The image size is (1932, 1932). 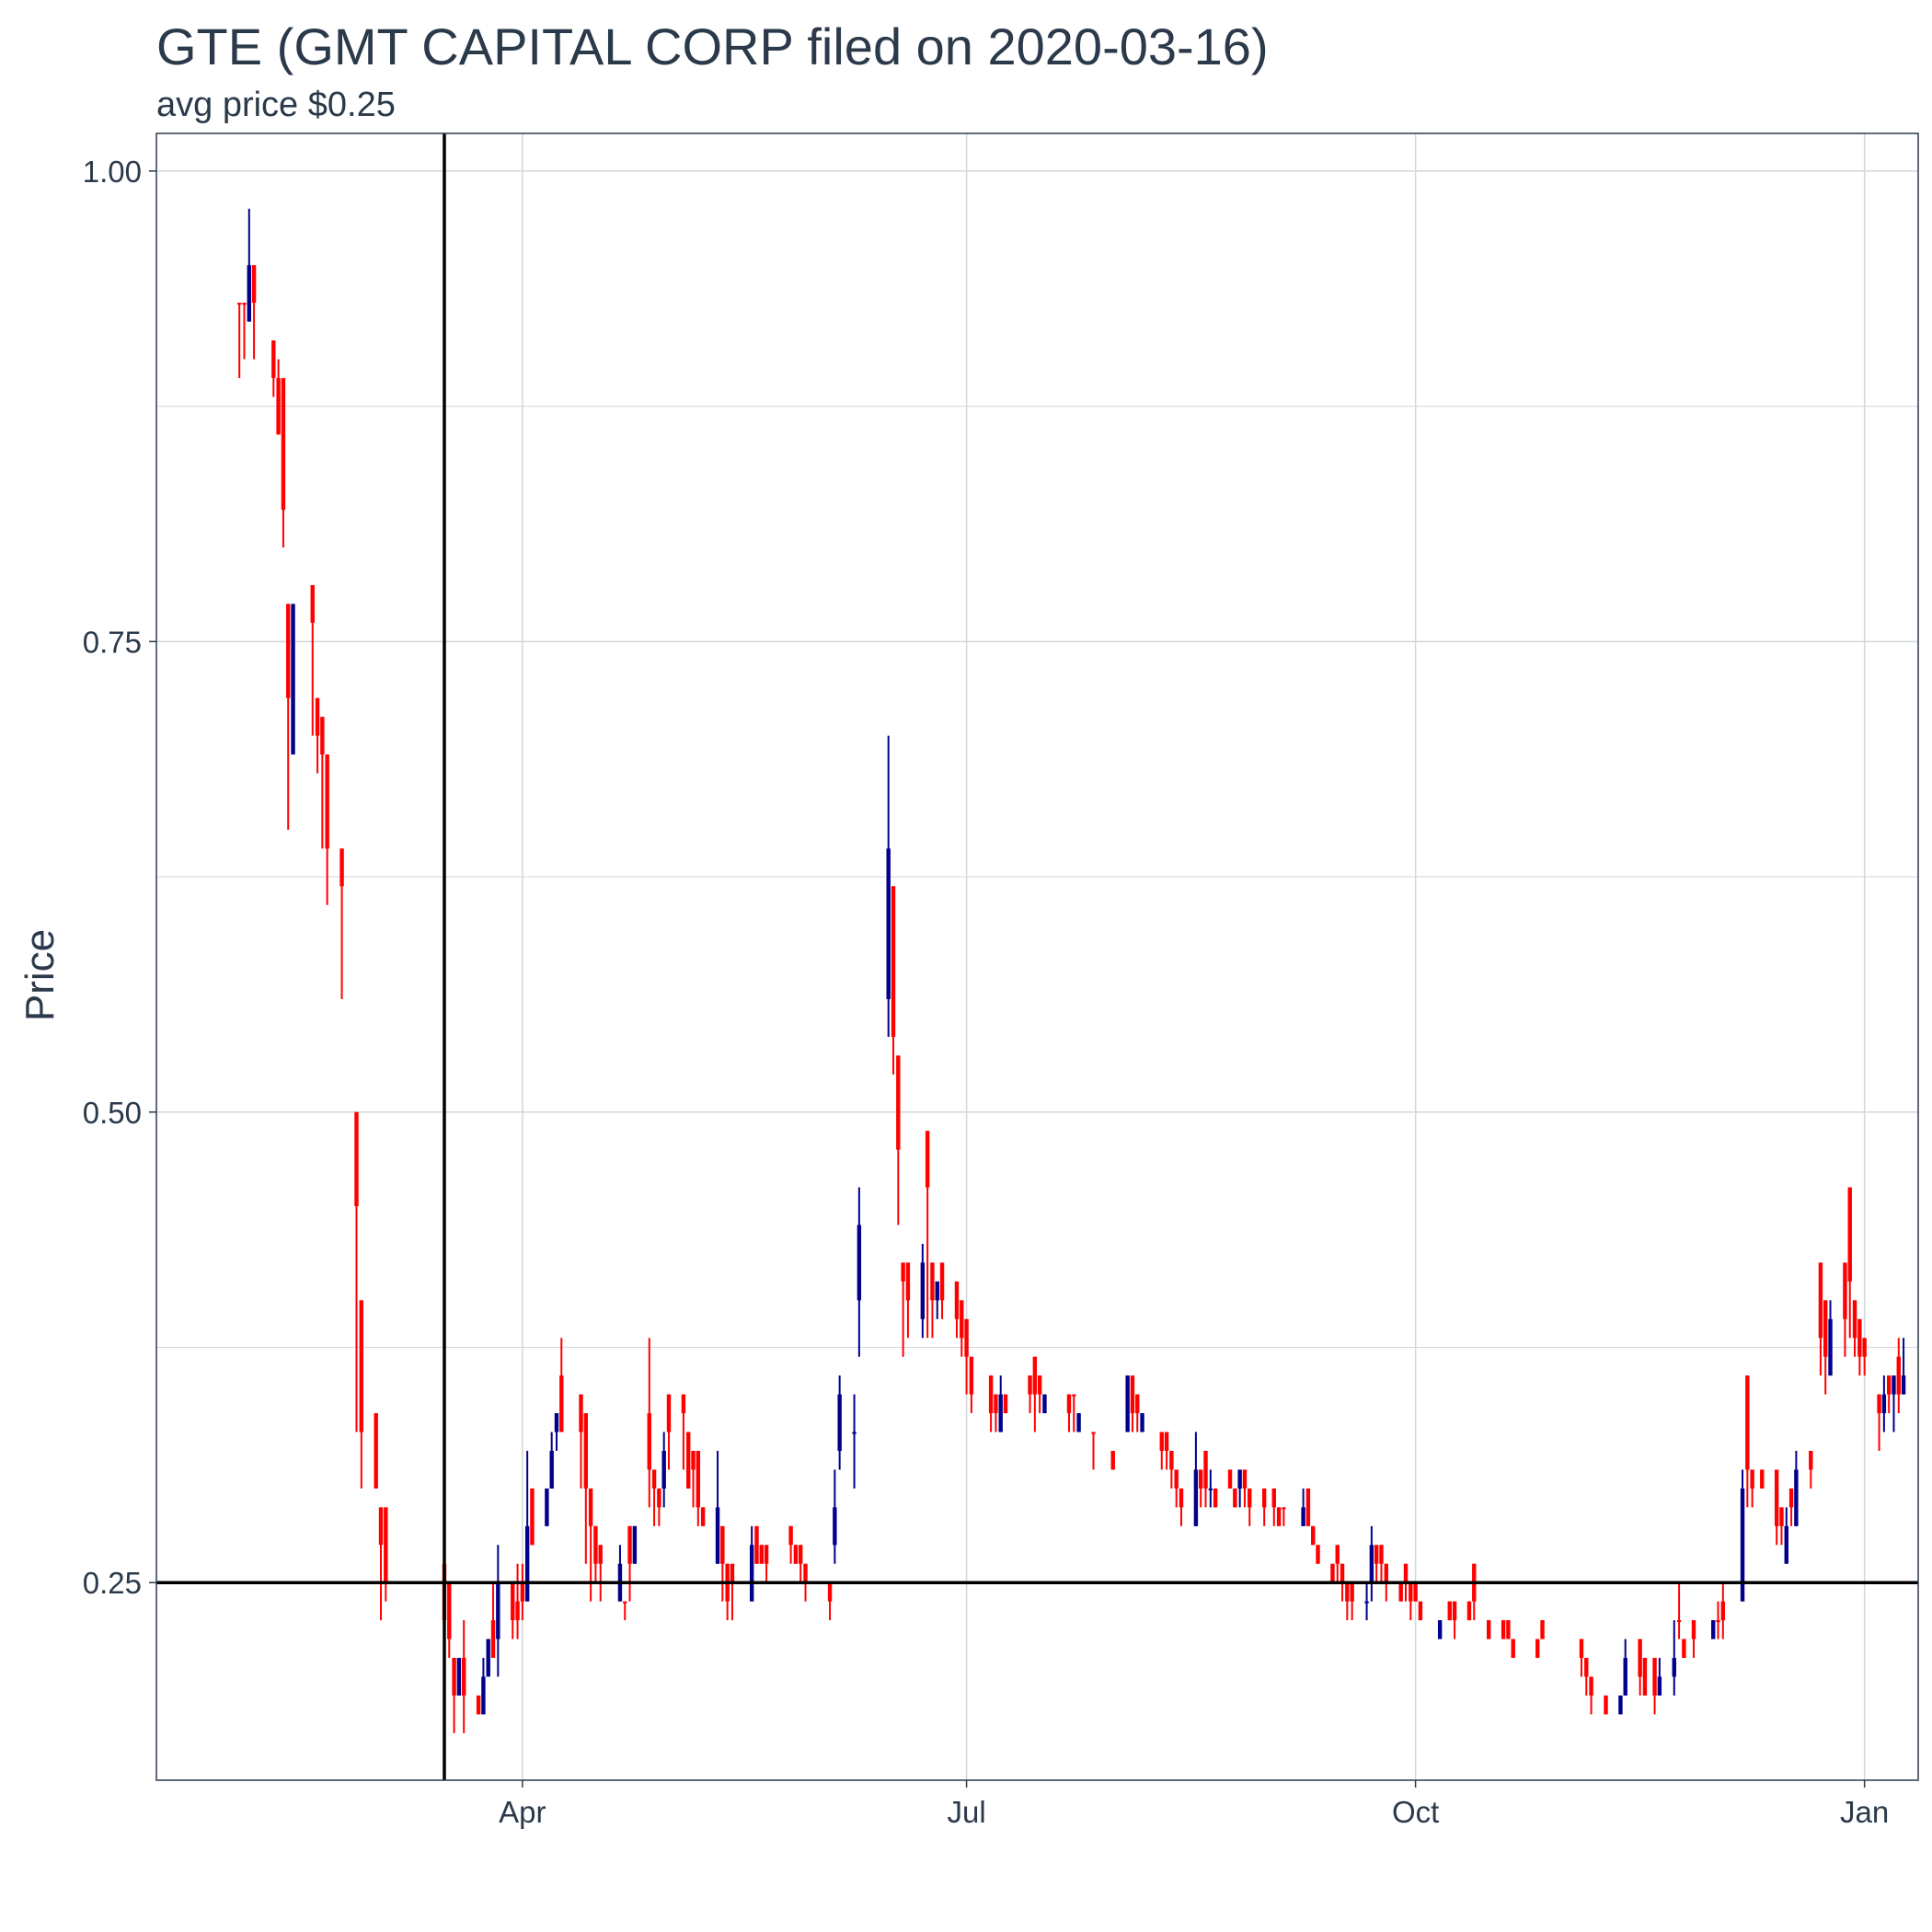 What do you see at coordinates (1194, 1804) in the screenshot?
I see `x-axis-ticks: Apr Jul Oct Jan` at bounding box center [1194, 1804].